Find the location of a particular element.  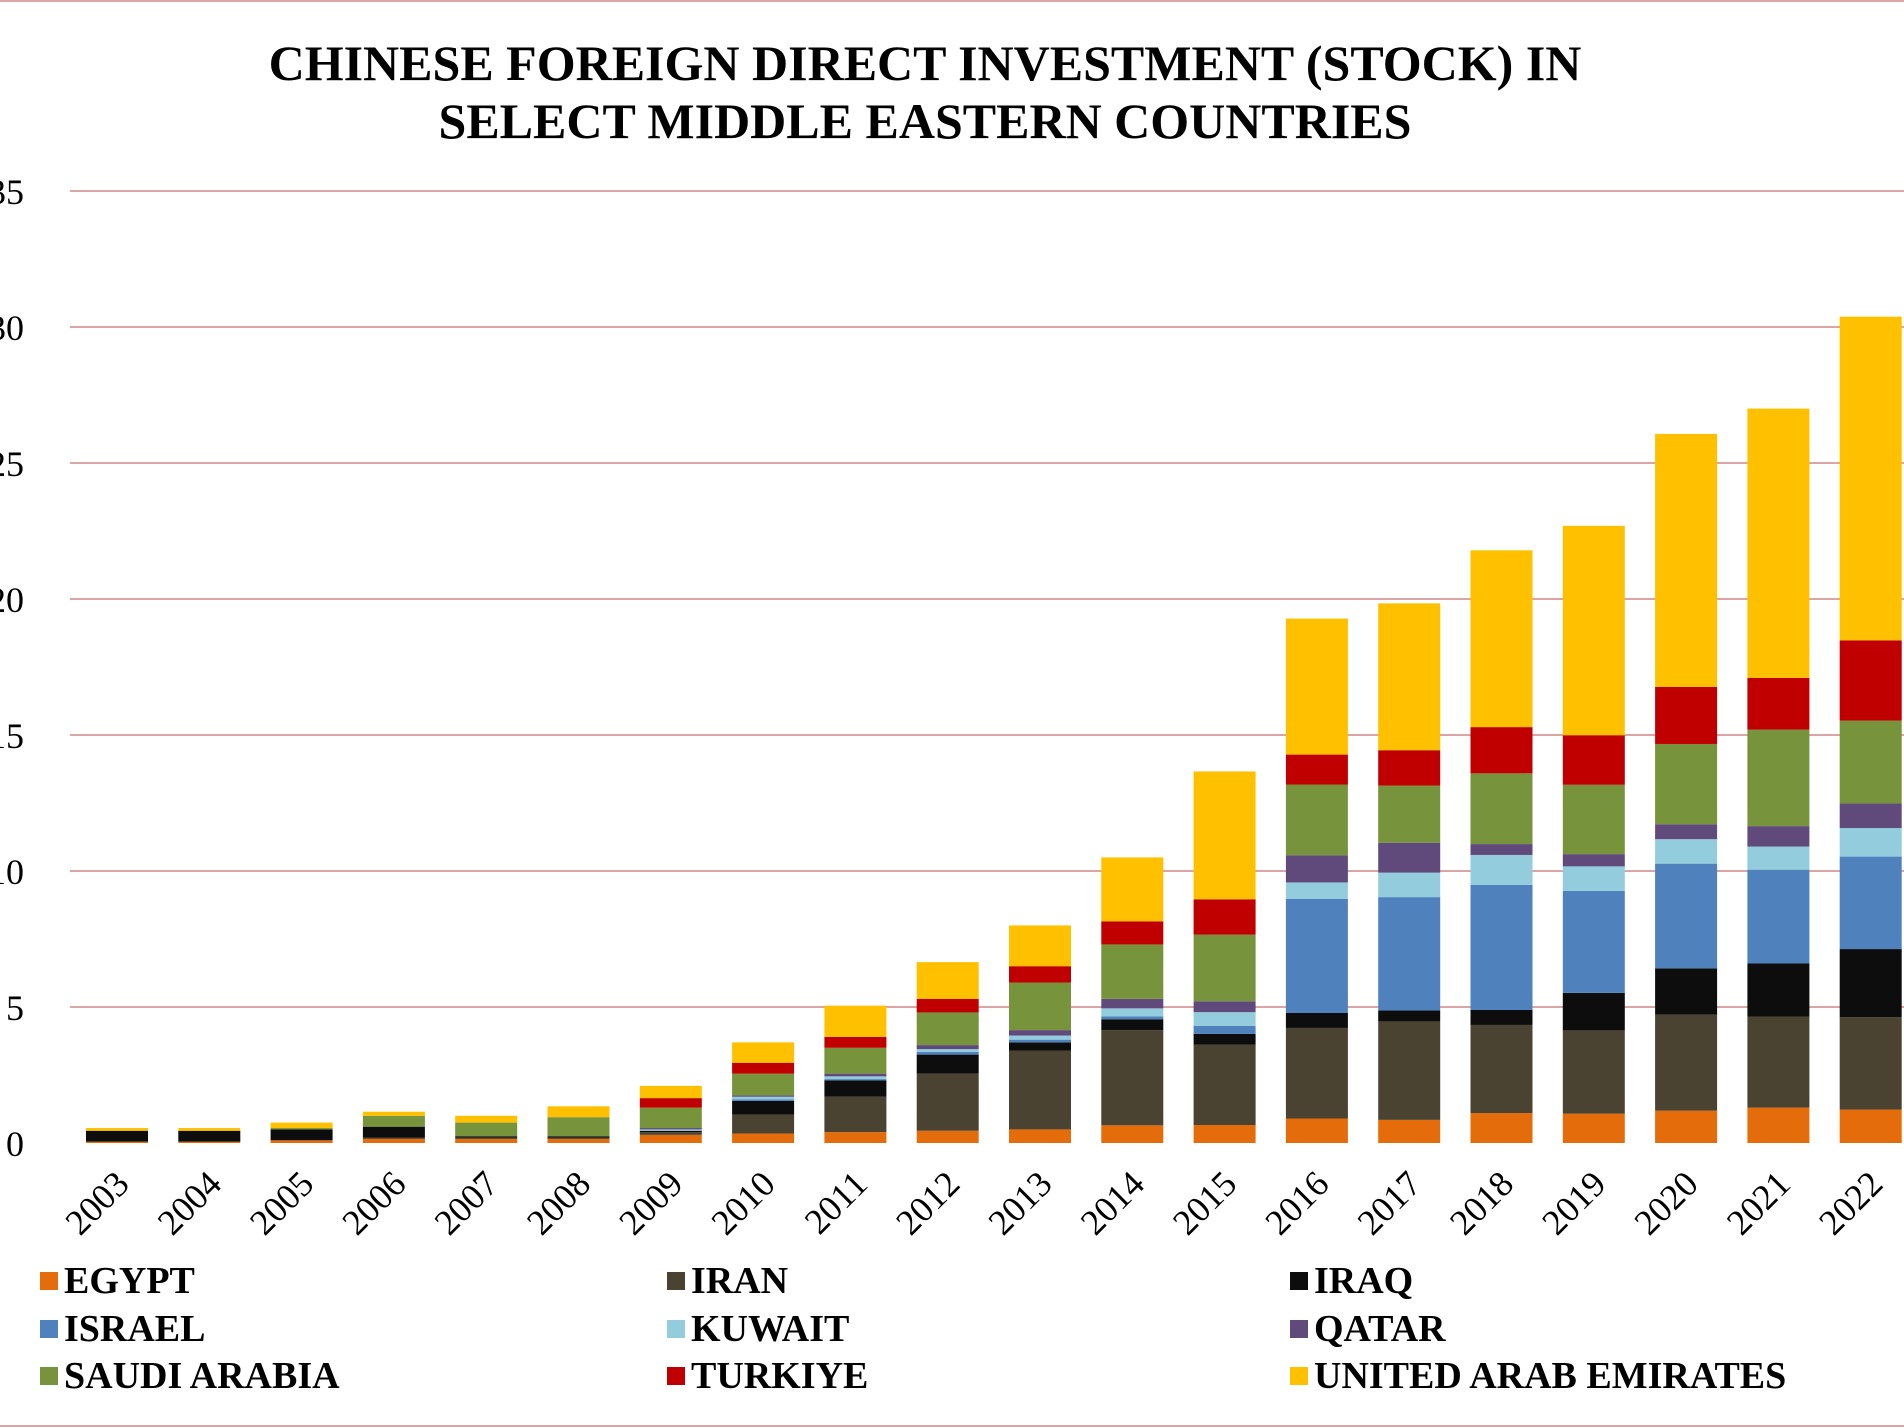

bar-segment-israel-2014 is located at coordinates (1132, 1018).